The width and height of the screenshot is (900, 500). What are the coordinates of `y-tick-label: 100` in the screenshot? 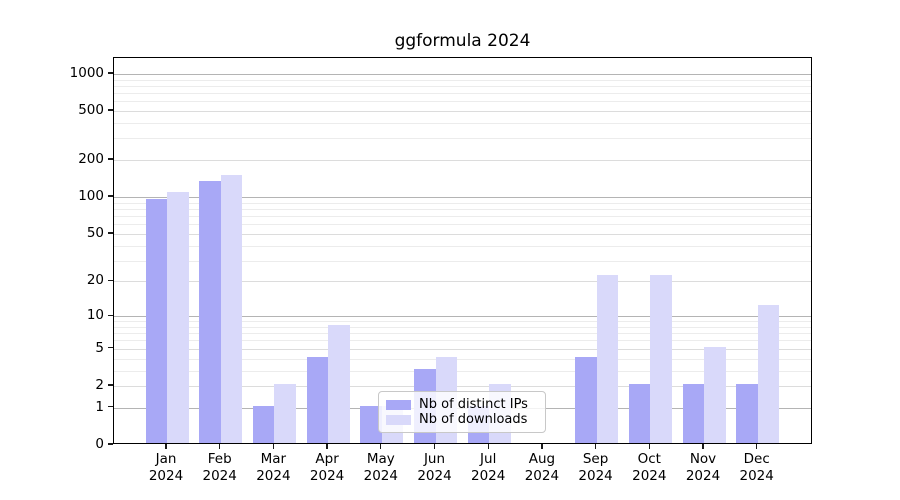 It's located at (91, 196).